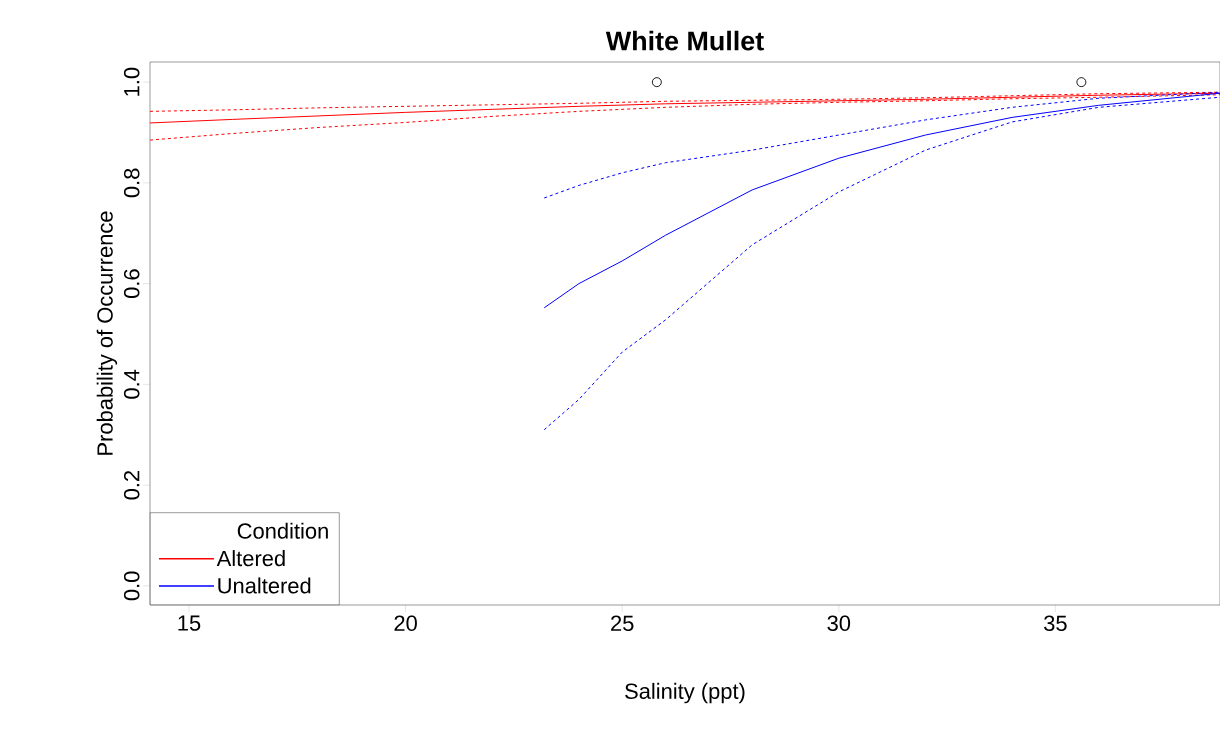 Image resolution: width=1220 pixels, height=751 pixels. What do you see at coordinates (405, 623) in the screenshot?
I see `x-tick-label: 20` at bounding box center [405, 623].